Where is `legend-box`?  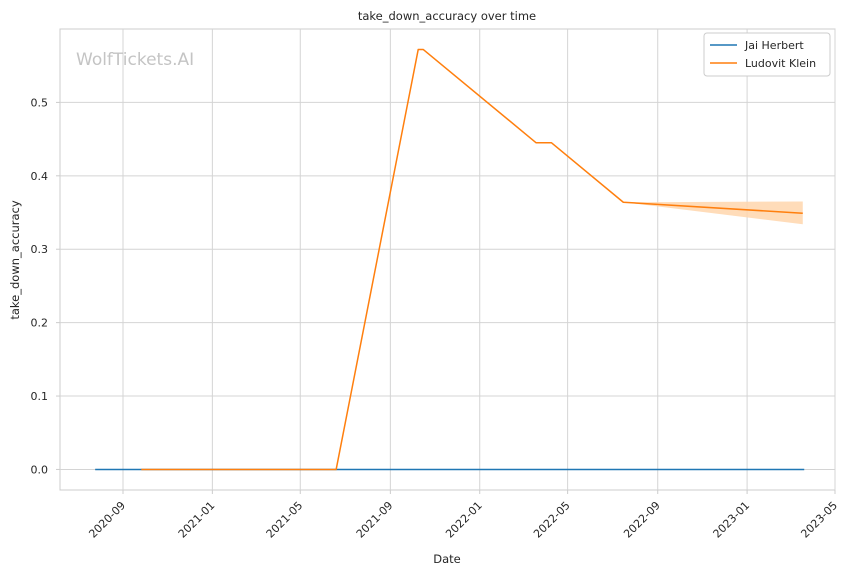
legend-box is located at coordinates (767, 54).